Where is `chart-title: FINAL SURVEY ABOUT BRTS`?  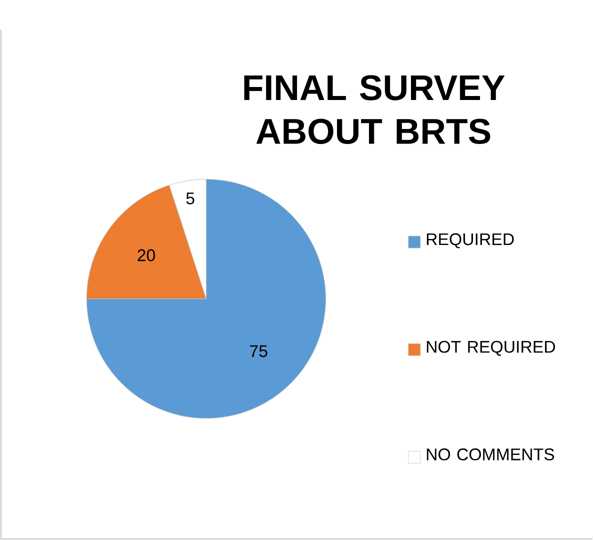 chart-title: FINAL SURVEY ABOUT BRTS is located at coordinates (374, 109).